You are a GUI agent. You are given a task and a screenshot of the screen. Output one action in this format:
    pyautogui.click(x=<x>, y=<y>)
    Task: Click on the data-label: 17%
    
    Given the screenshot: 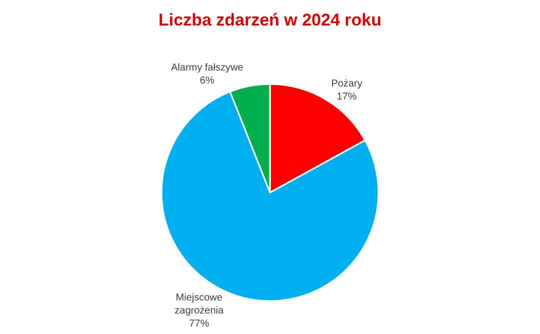 What is the action you would take?
    pyautogui.click(x=346, y=96)
    